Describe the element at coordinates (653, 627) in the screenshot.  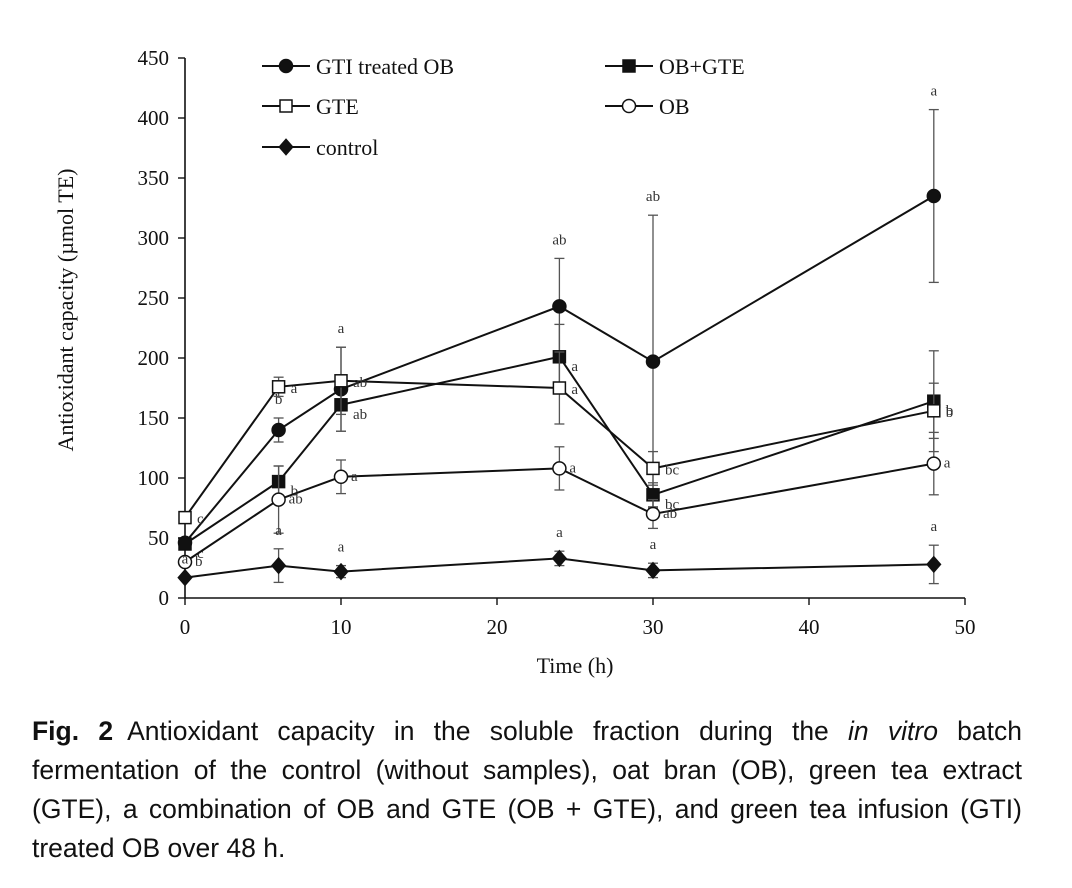
I see `x-tick-label: 30` at that location.